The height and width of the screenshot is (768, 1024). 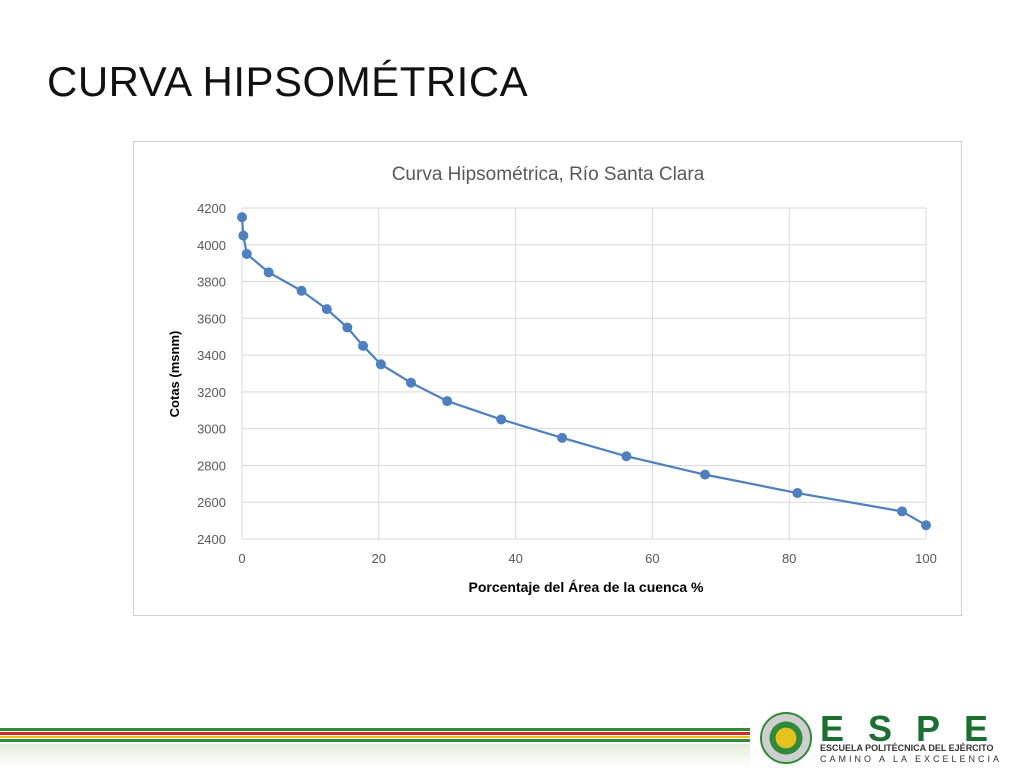 I want to click on brand-name: ESPE, so click(x=916, y=728).